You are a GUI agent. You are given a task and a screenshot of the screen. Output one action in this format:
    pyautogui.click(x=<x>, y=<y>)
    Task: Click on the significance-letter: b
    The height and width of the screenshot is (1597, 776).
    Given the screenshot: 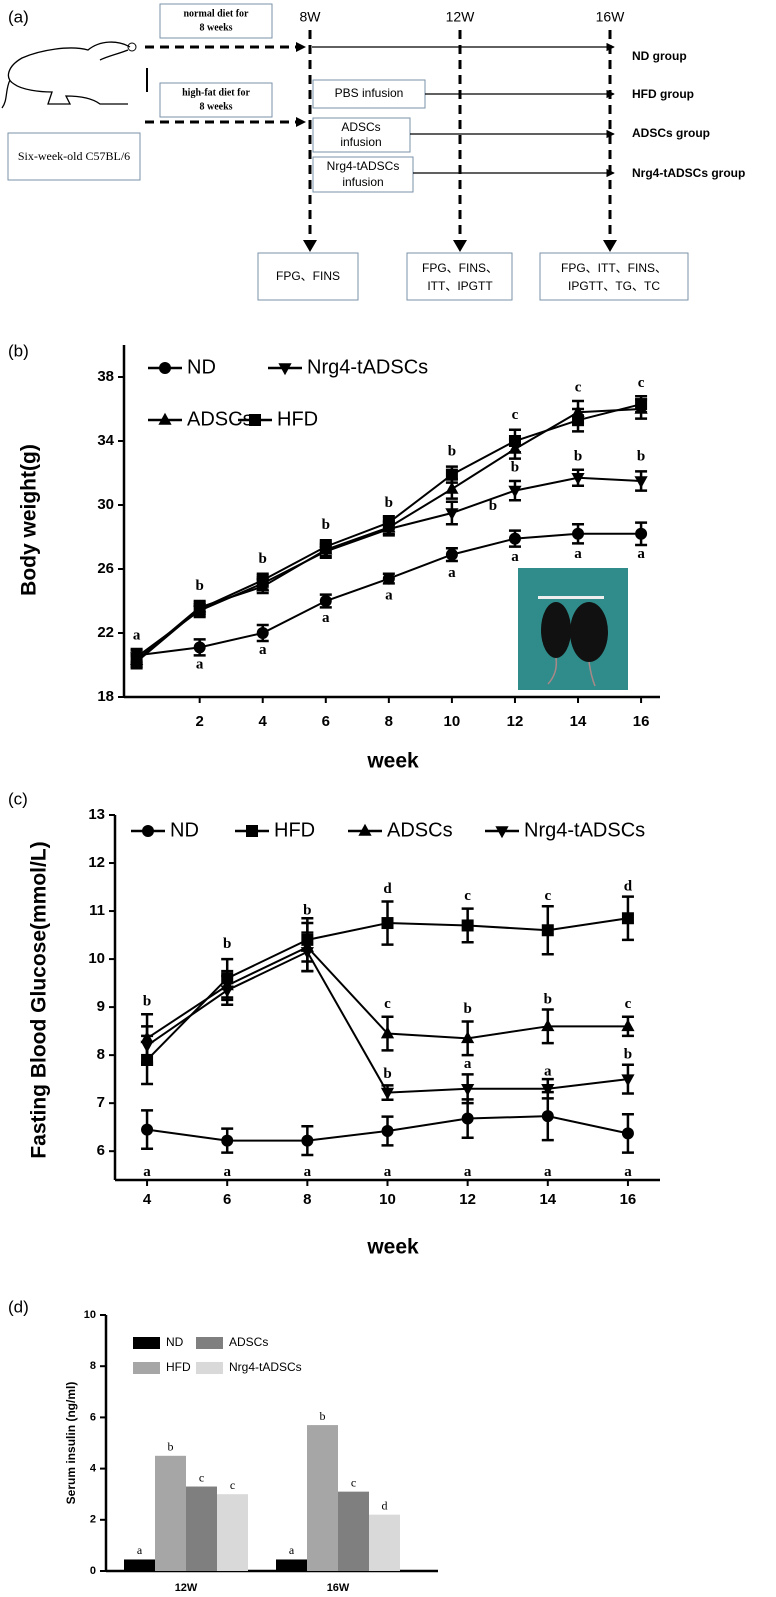 What is the action you would take?
    pyautogui.click(x=171, y=1447)
    